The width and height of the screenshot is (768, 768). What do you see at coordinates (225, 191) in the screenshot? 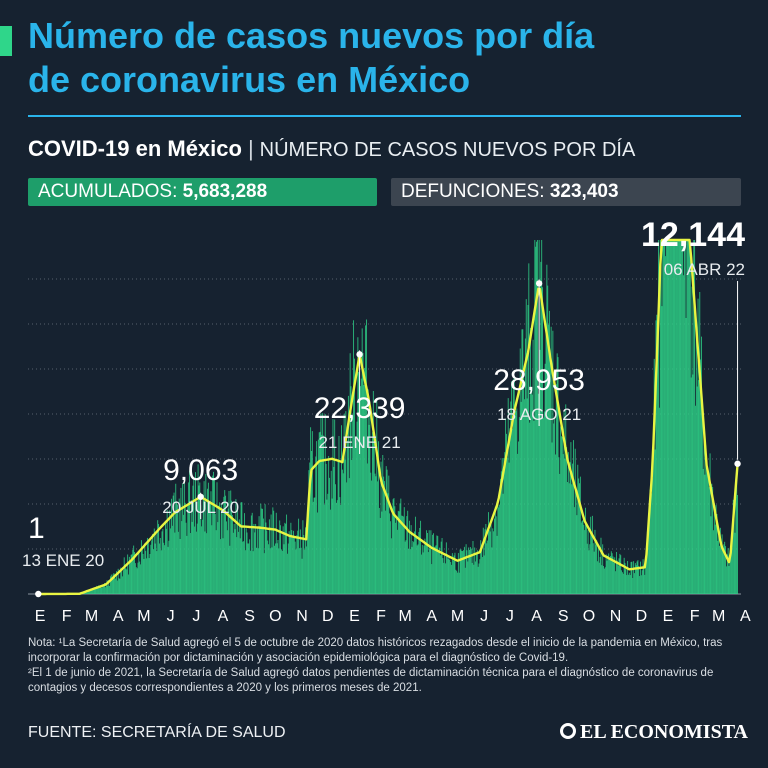
I see `cases-total-value: 5,683,288` at bounding box center [225, 191].